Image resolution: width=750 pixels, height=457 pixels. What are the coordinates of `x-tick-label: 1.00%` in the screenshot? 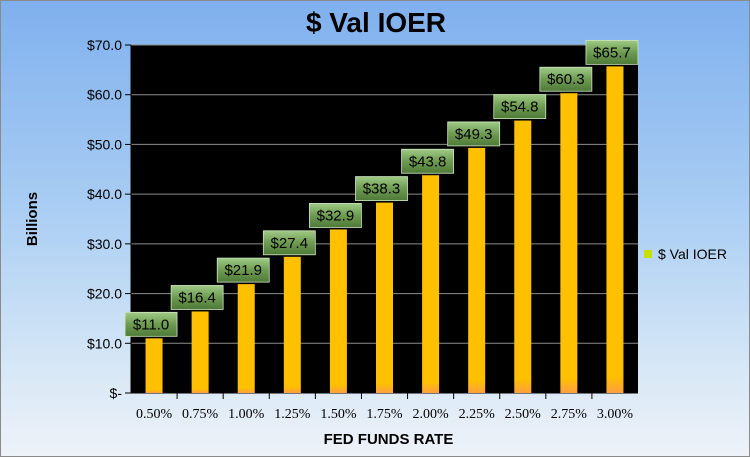 It's located at (246, 414).